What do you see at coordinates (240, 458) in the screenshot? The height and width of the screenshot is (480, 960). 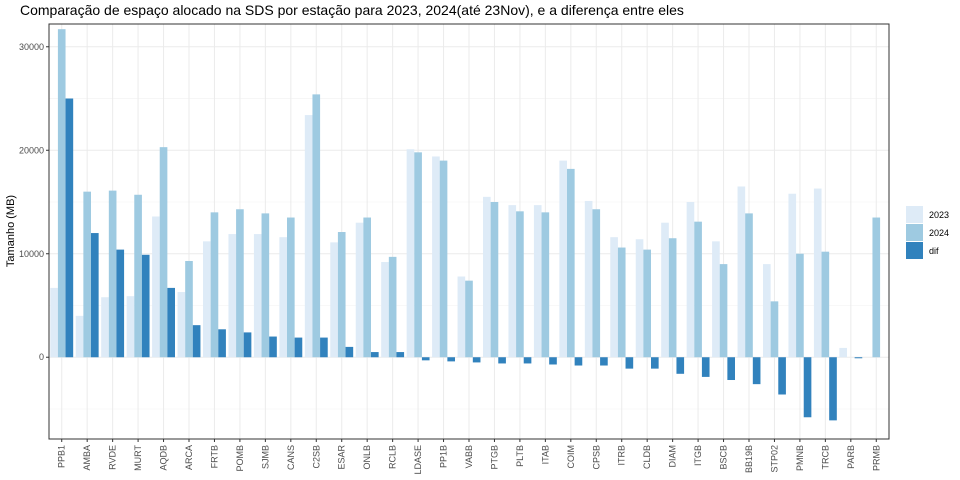 I see `x-tick-label: POMB` at bounding box center [240, 458].